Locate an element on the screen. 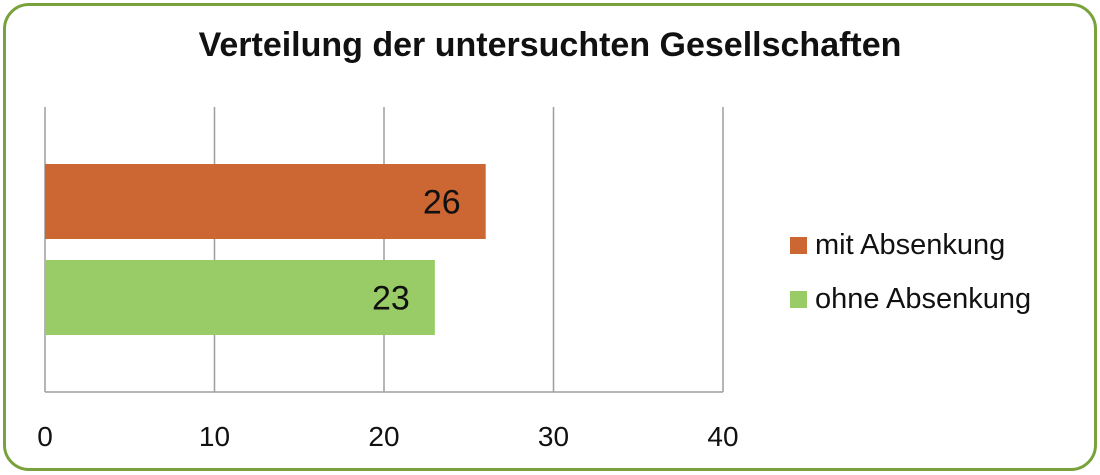 The width and height of the screenshot is (1100, 475). legend-label-mit-absenkung: mit Absenkung is located at coordinates (910, 244).